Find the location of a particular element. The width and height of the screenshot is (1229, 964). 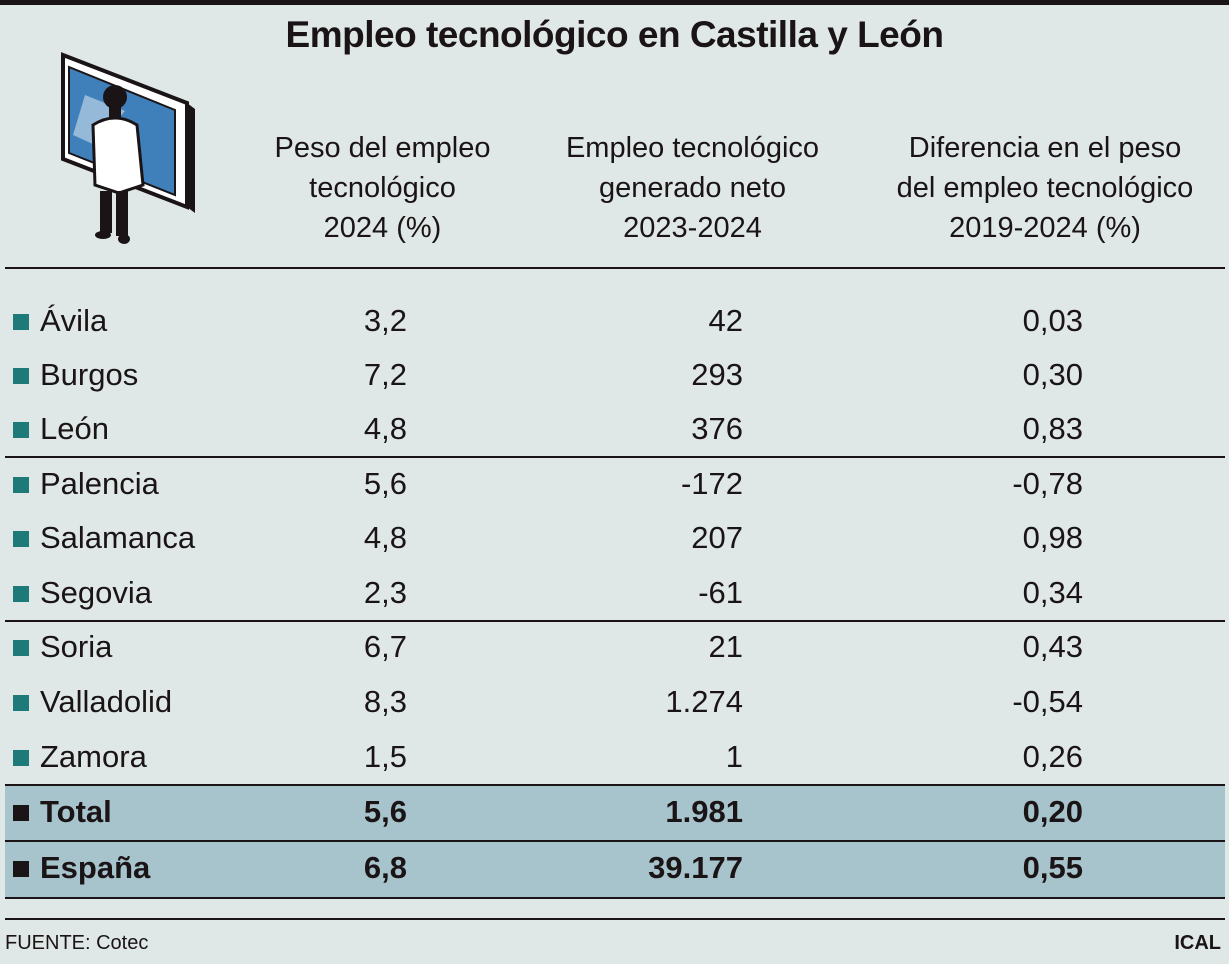

cell-value: 39.177 is located at coordinates (695, 867).